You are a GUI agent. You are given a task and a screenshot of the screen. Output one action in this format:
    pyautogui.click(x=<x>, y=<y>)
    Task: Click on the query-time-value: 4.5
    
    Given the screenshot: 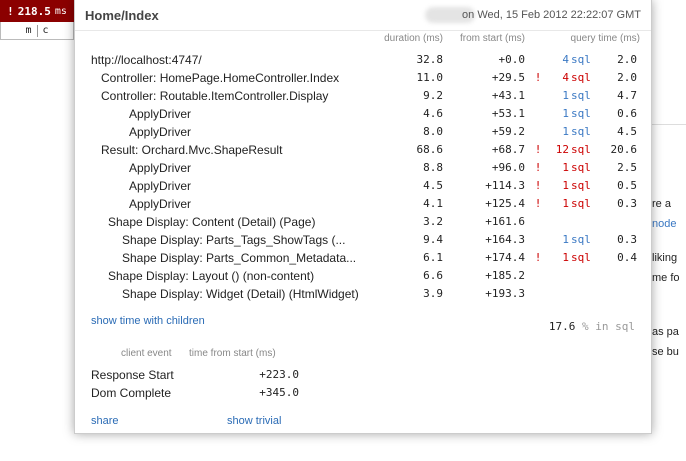 What is the action you would take?
    pyautogui.click(x=627, y=131)
    